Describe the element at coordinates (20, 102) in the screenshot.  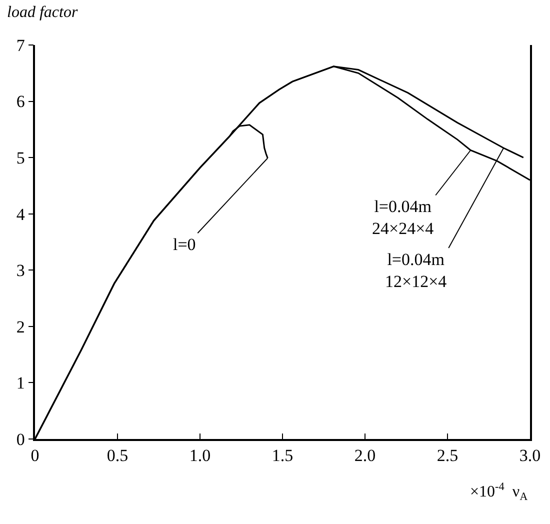
I see `y-tick-label: 6` at that location.